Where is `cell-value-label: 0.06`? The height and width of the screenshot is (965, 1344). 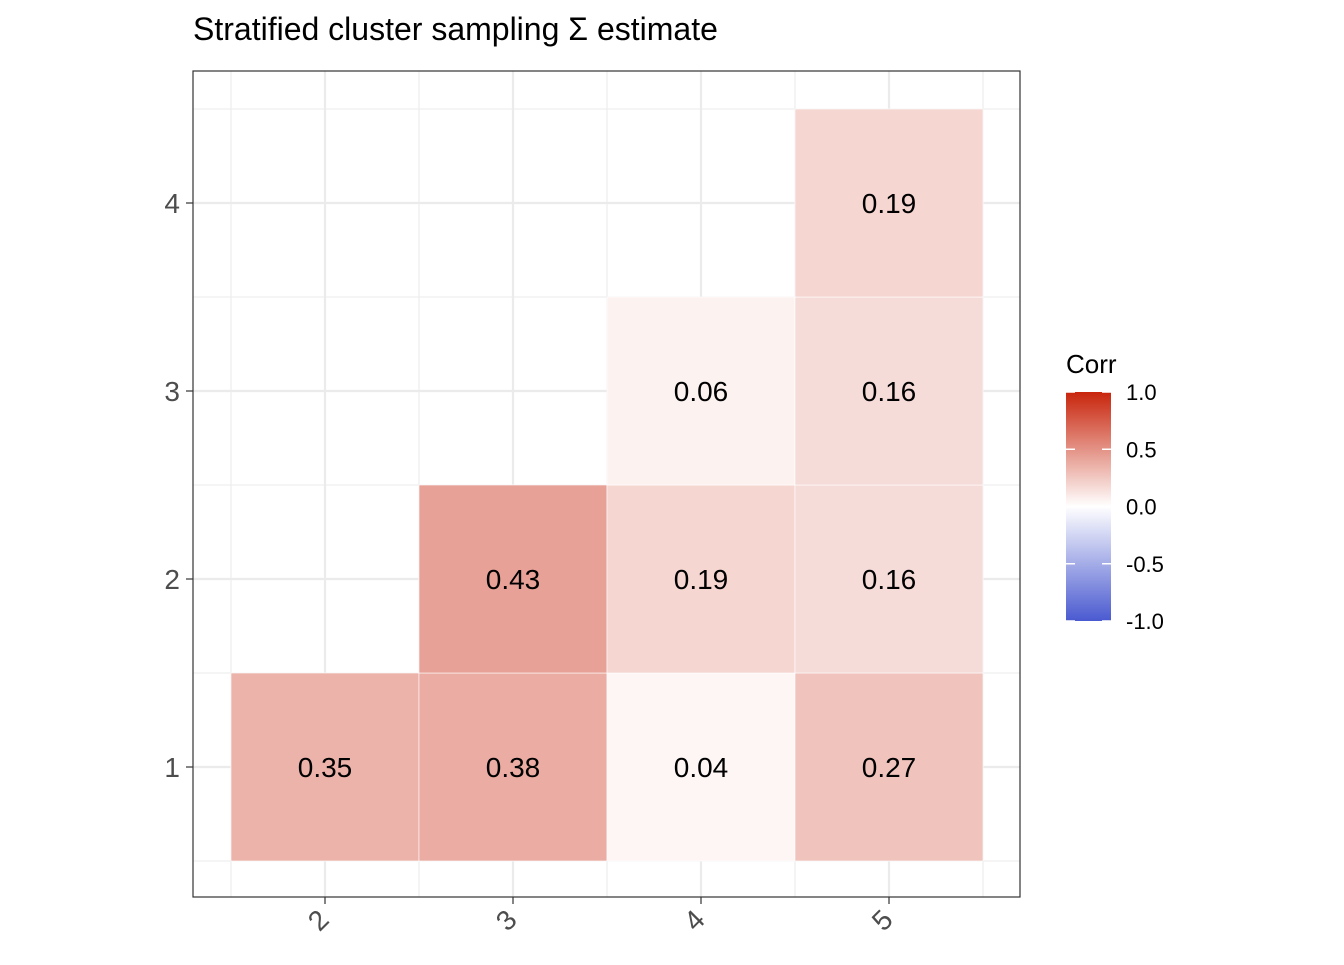 cell-value-label: 0.06 is located at coordinates (701, 391).